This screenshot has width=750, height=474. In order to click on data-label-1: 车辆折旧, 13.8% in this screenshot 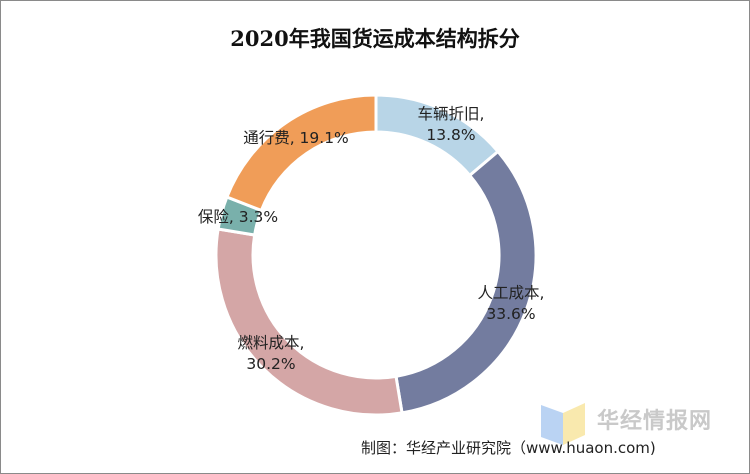, I will do `click(451, 124)`.